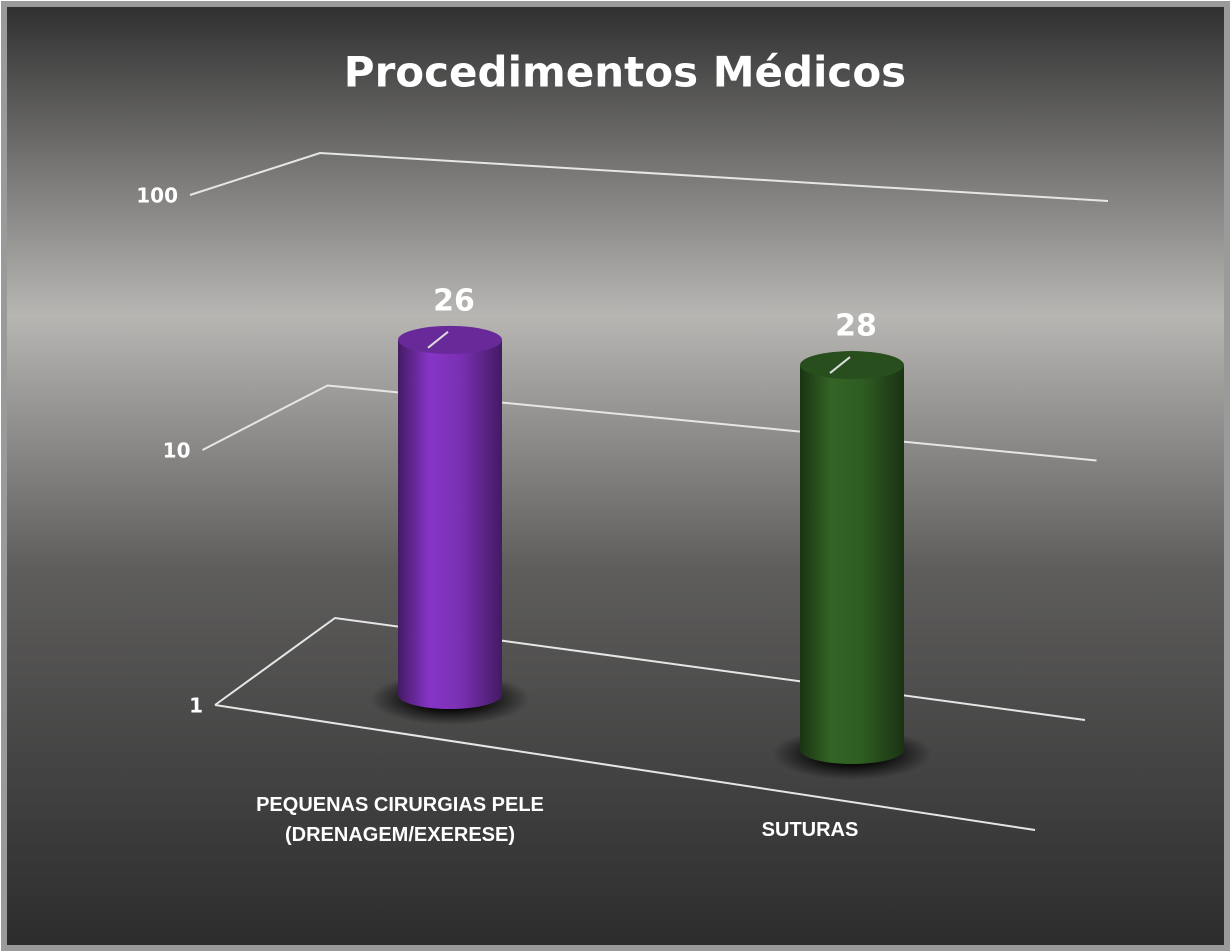 The width and height of the screenshot is (1231, 952). Describe the element at coordinates (856, 326) in the screenshot. I see `value-label: 28` at that location.